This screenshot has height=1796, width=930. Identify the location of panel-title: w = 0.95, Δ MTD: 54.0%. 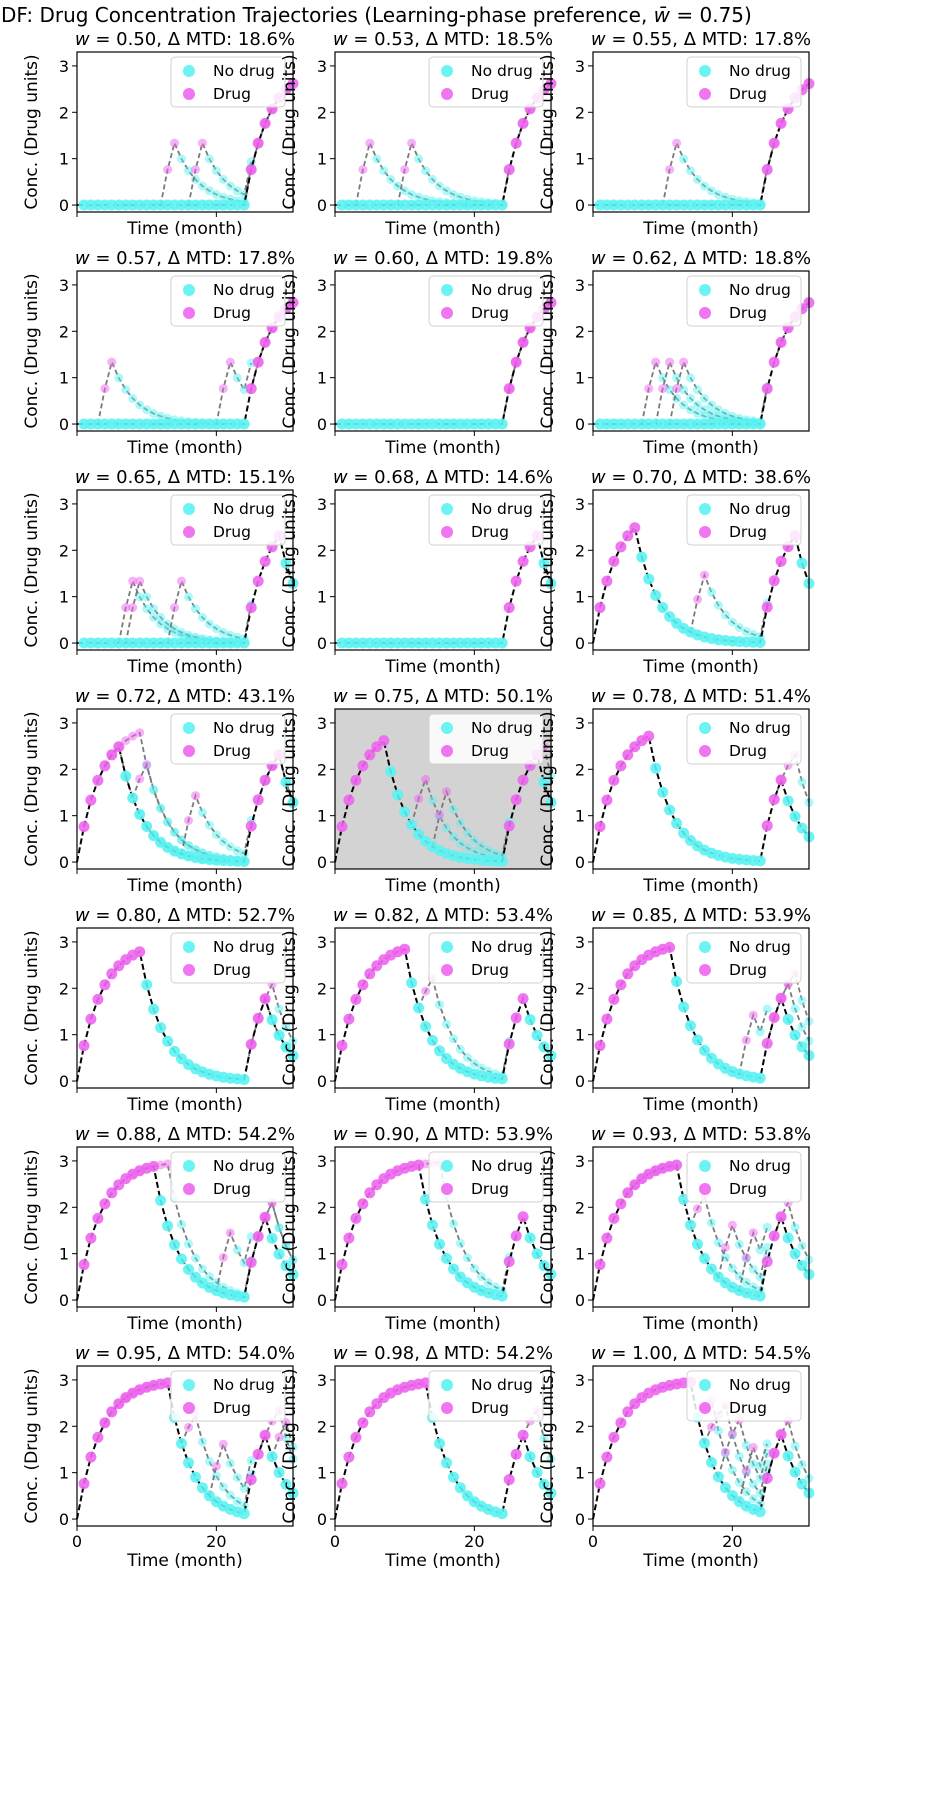
(185, 1353).